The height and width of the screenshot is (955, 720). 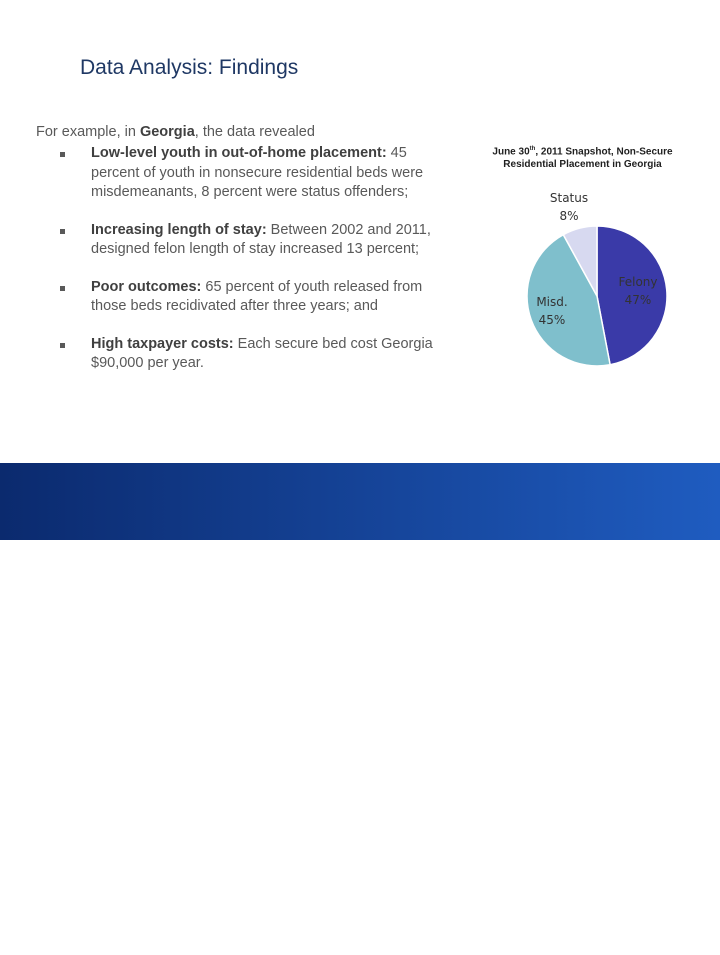 What do you see at coordinates (569, 198) in the screenshot?
I see `pie-label-status: Status` at bounding box center [569, 198].